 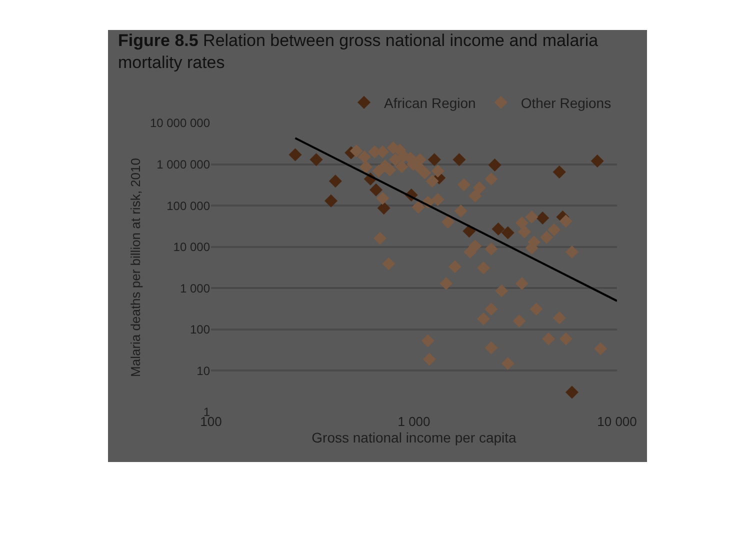 What do you see at coordinates (200, 329) in the screenshot?
I see `y-tick-label: 100` at bounding box center [200, 329].